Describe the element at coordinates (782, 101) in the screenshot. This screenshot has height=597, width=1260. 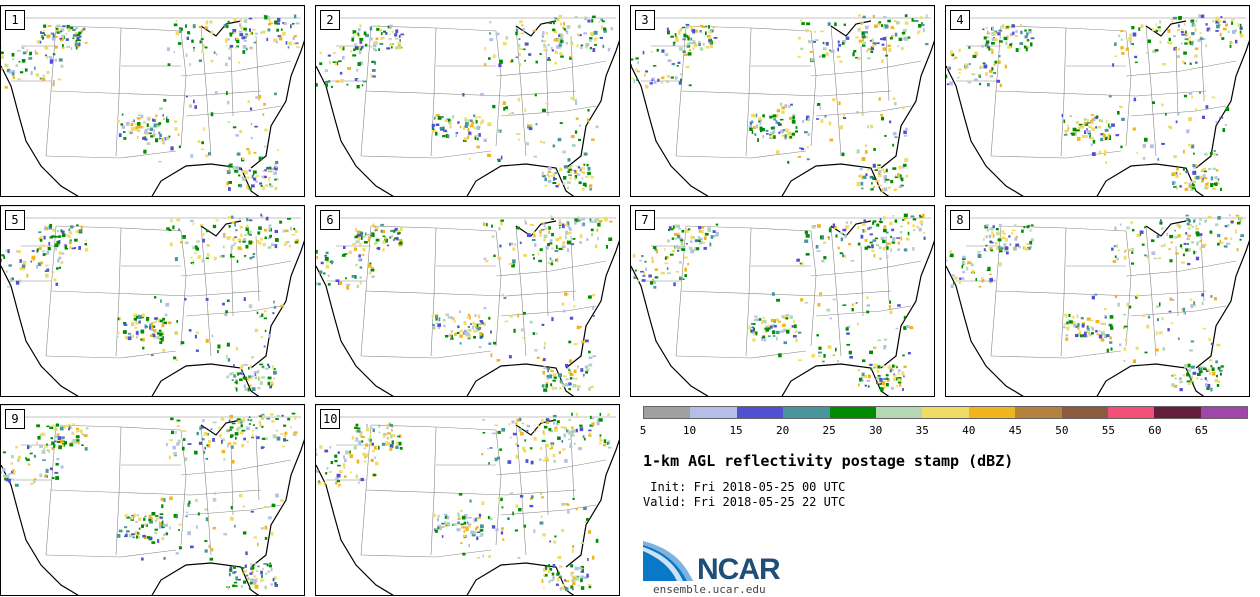
I see `map-panel: 3` at that location.